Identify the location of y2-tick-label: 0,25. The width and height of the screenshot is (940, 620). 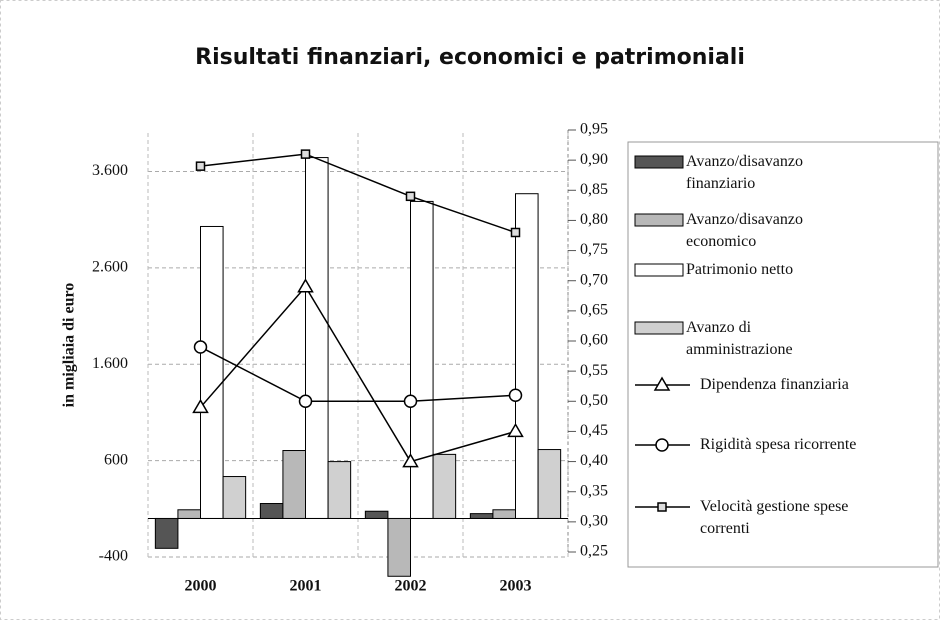
(594, 551).